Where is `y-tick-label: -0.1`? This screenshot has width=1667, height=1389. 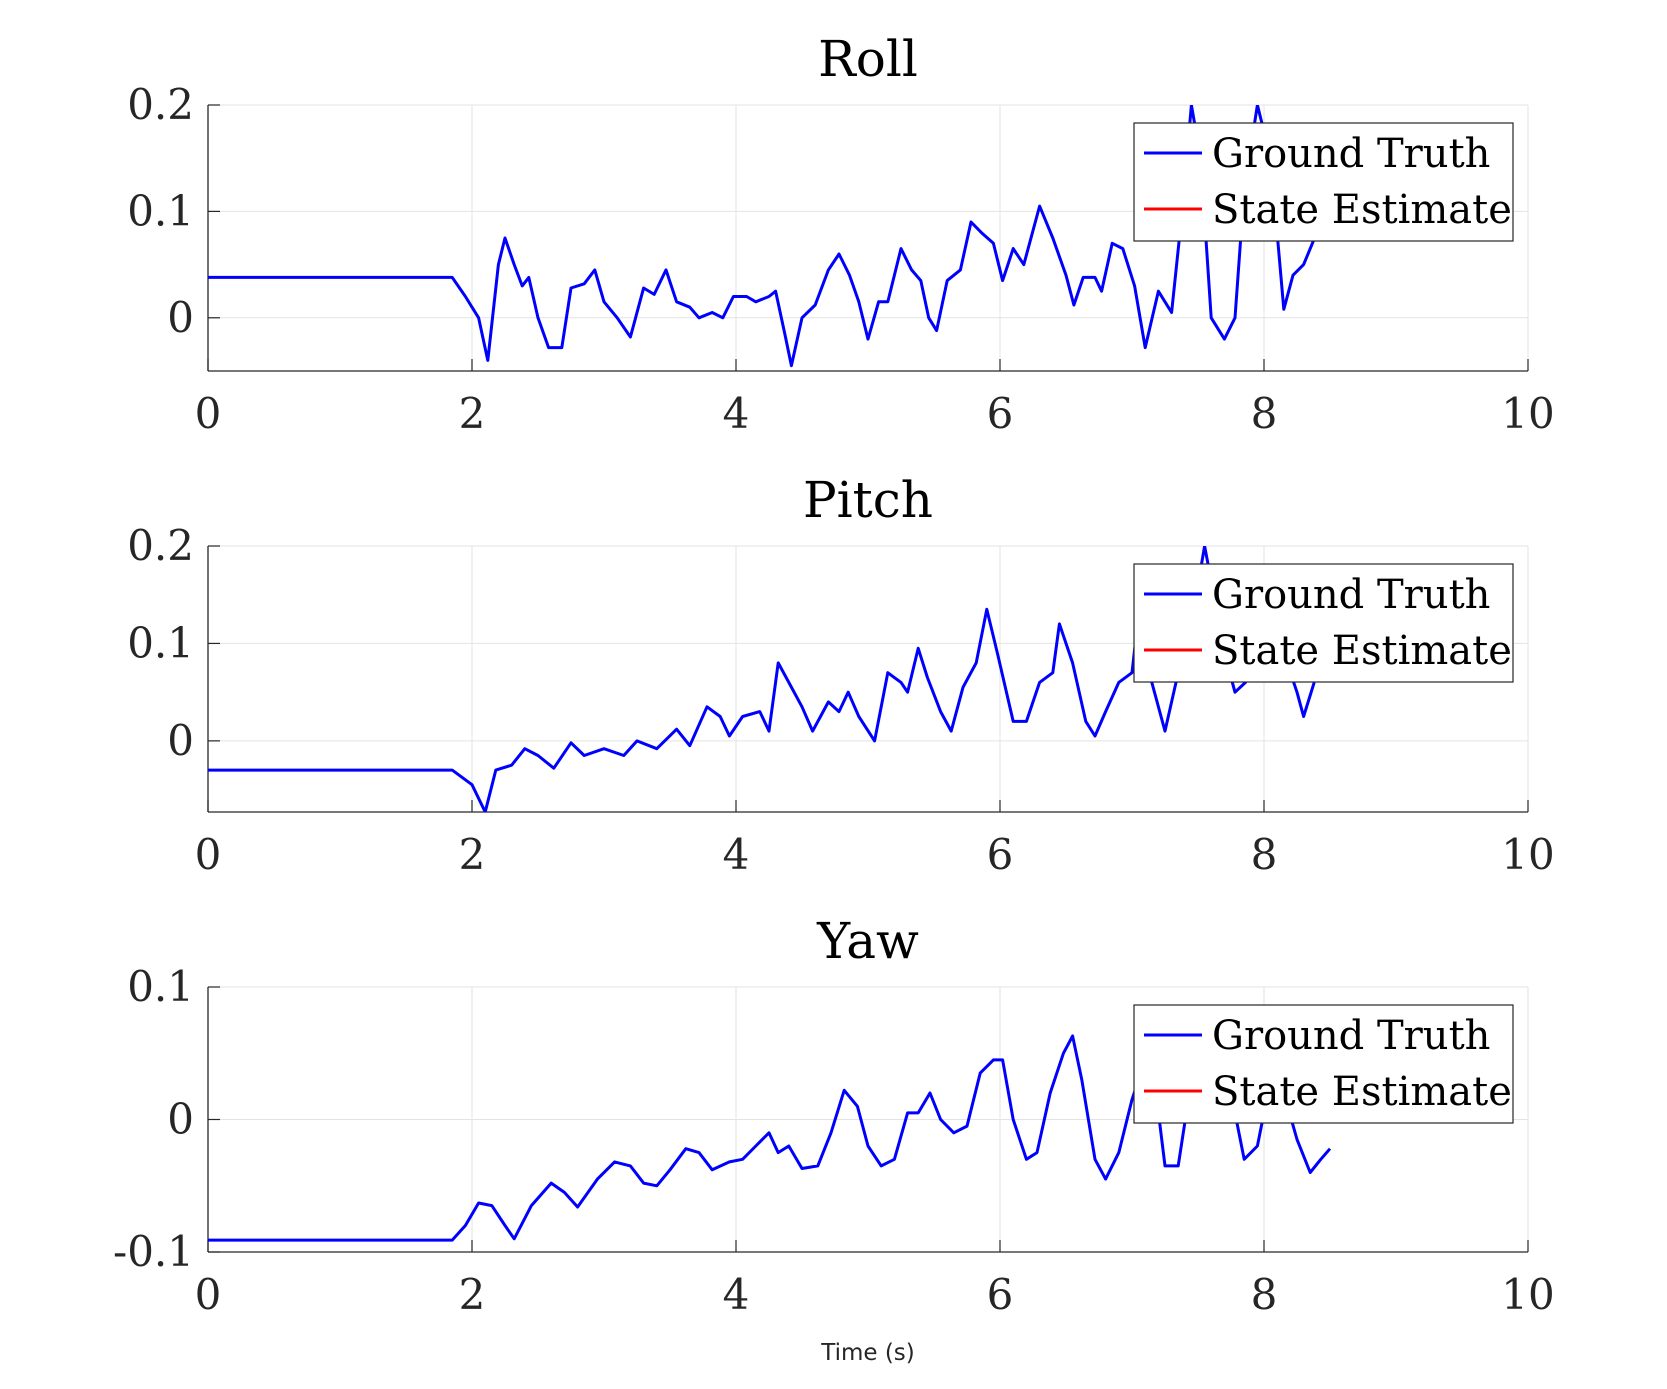 y-tick-label: -0.1 is located at coordinates (153, 1251).